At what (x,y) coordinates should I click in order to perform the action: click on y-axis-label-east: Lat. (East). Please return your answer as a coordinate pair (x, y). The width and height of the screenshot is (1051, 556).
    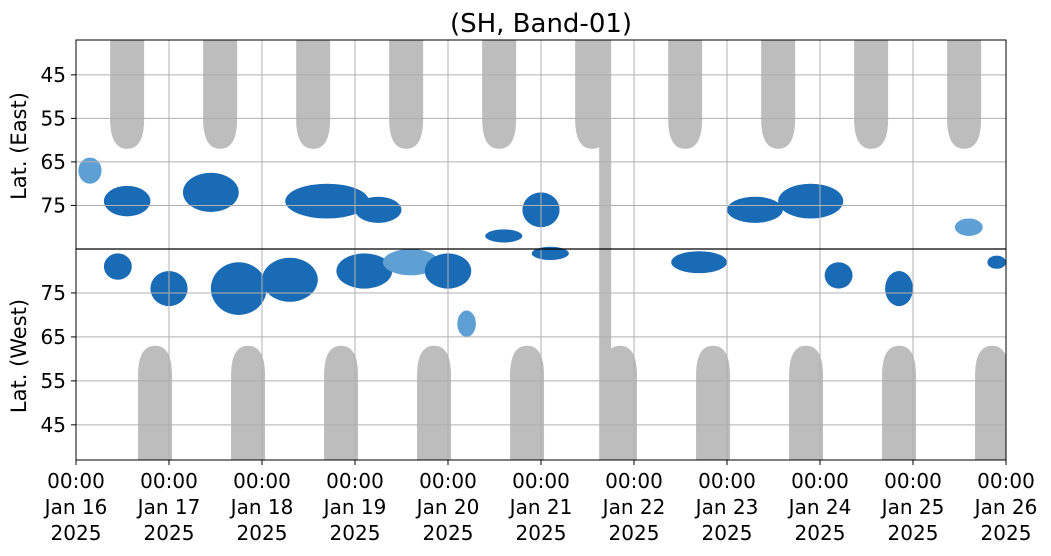
    Looking at the image, I should click on (19, 146).